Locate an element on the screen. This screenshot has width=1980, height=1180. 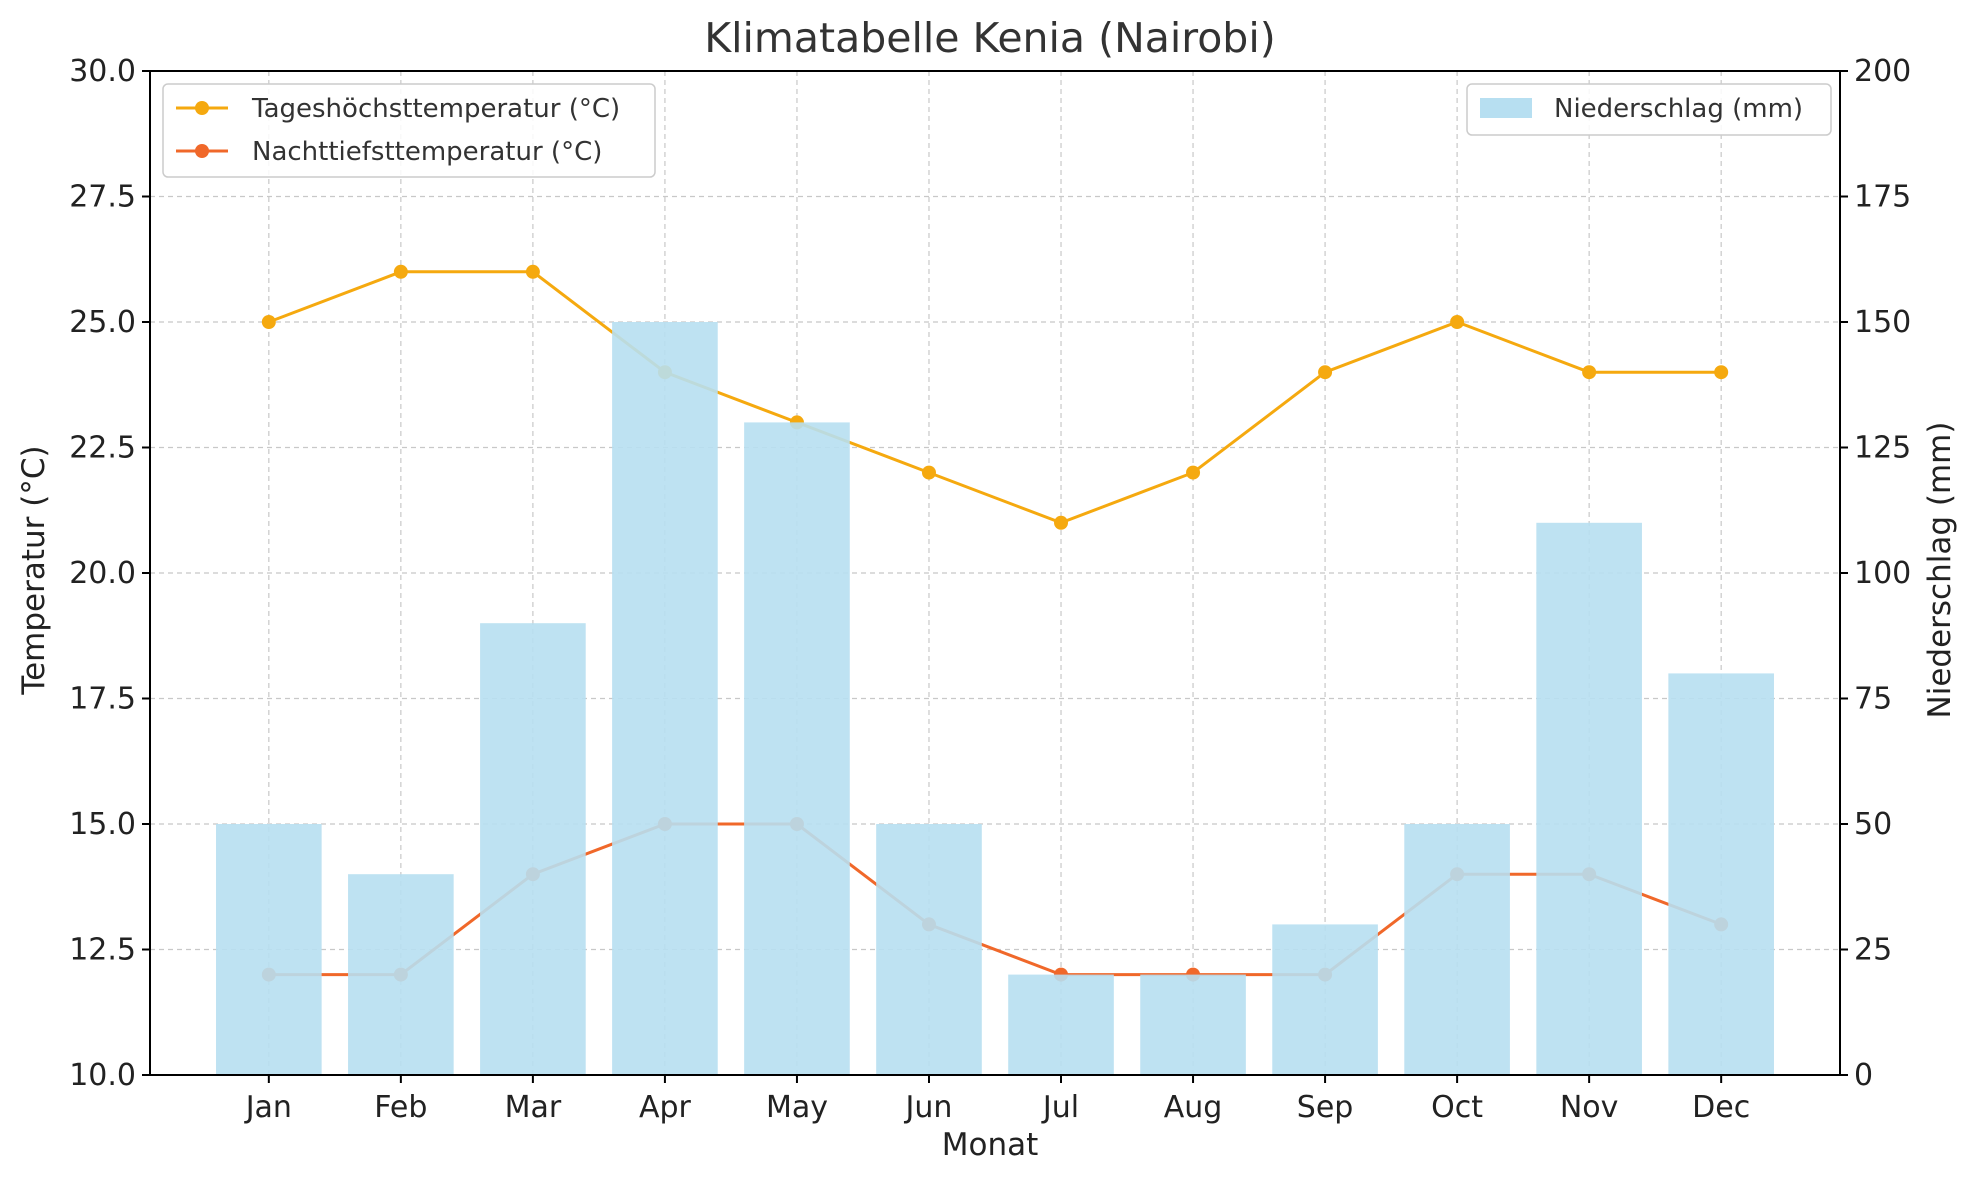
y-left-tick-label: 30.0 is located at coordinates (102, 71).